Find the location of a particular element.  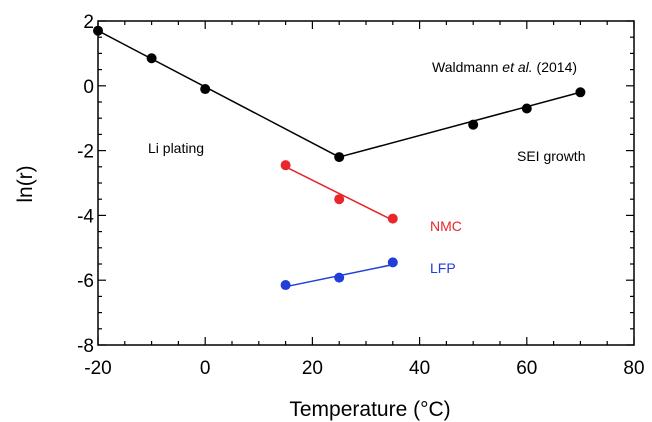

annotation-source-etal: et al. is located at coordinates (517, 67).